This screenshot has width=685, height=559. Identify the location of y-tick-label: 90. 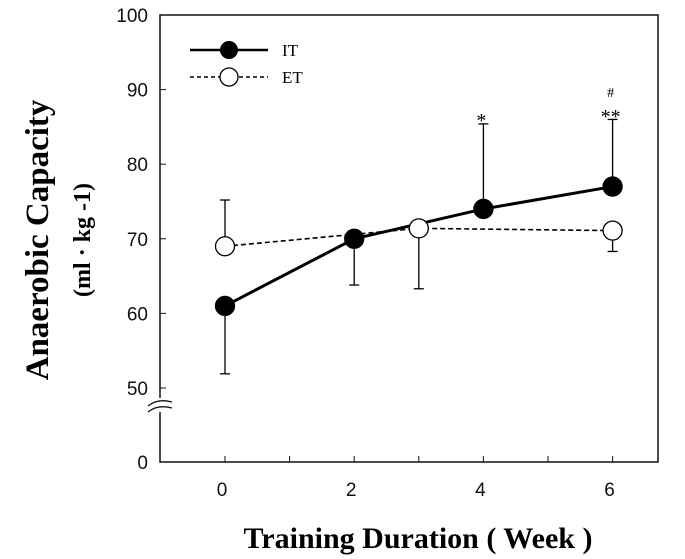
(137, 91).